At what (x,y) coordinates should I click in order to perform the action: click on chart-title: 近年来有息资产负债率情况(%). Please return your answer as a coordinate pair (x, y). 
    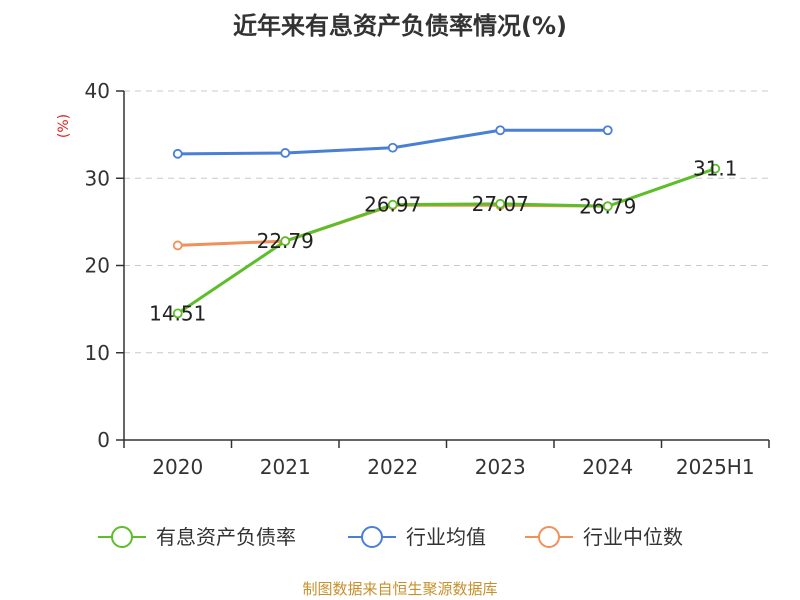
    Looking at the image, I should click on (400, 26).